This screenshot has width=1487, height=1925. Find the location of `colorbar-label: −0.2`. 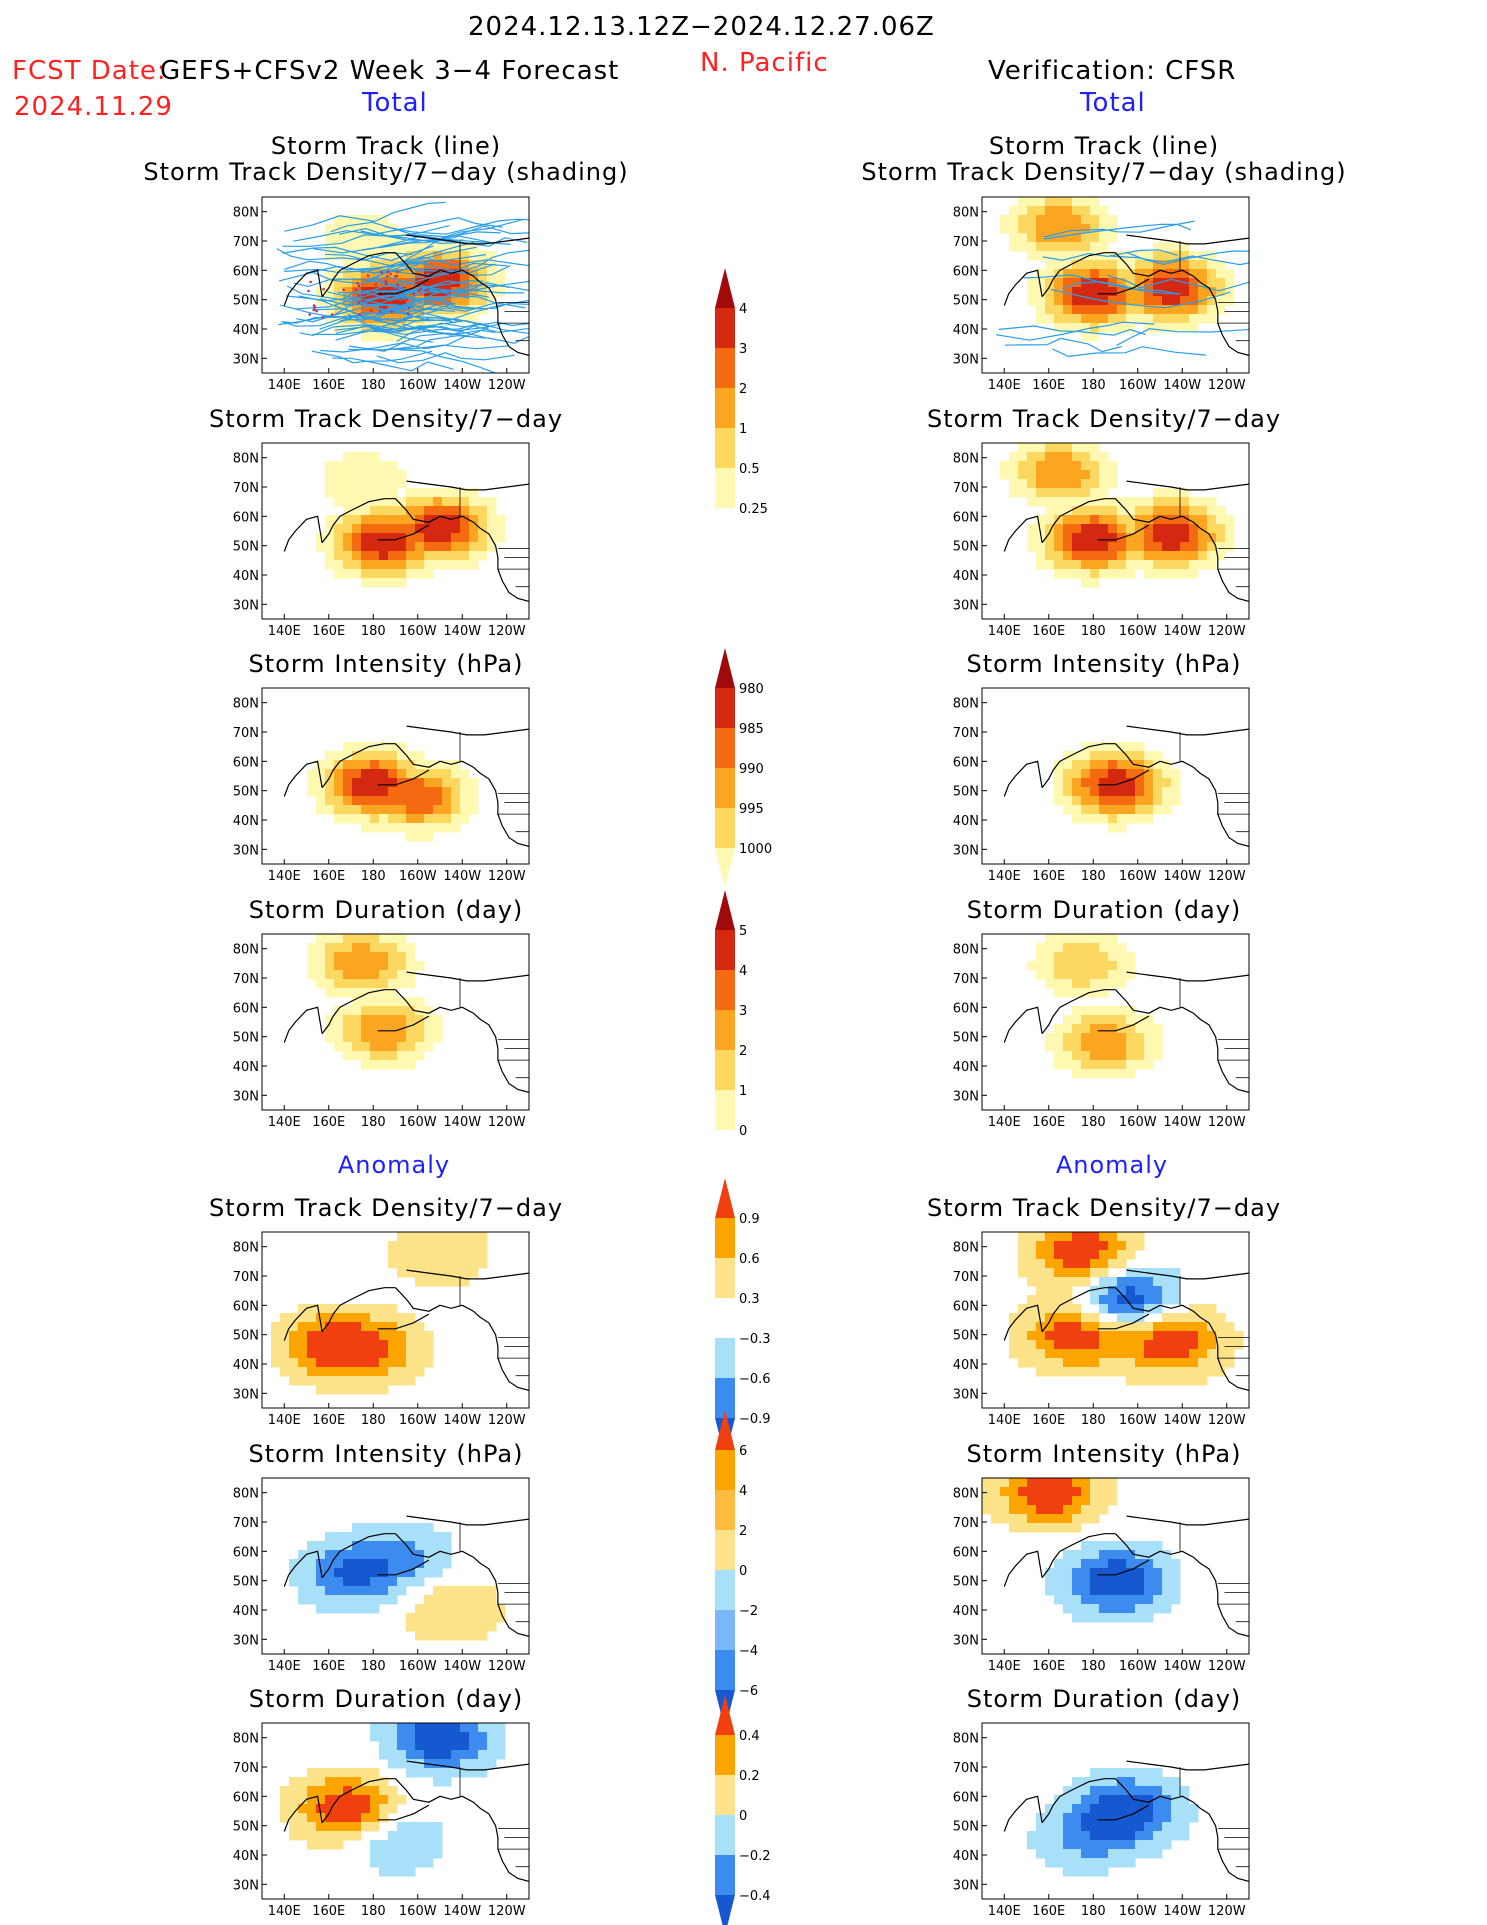

colorbar-label: −0.2 is located at coordinates (755, 1856).